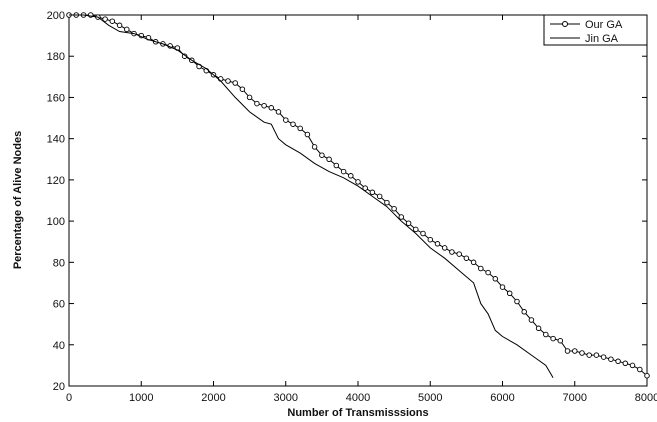  What do you see at coordinates (430, 398) in the screenshot?
I see `x-tick-label: 5000` at bounding box center [430, 398].